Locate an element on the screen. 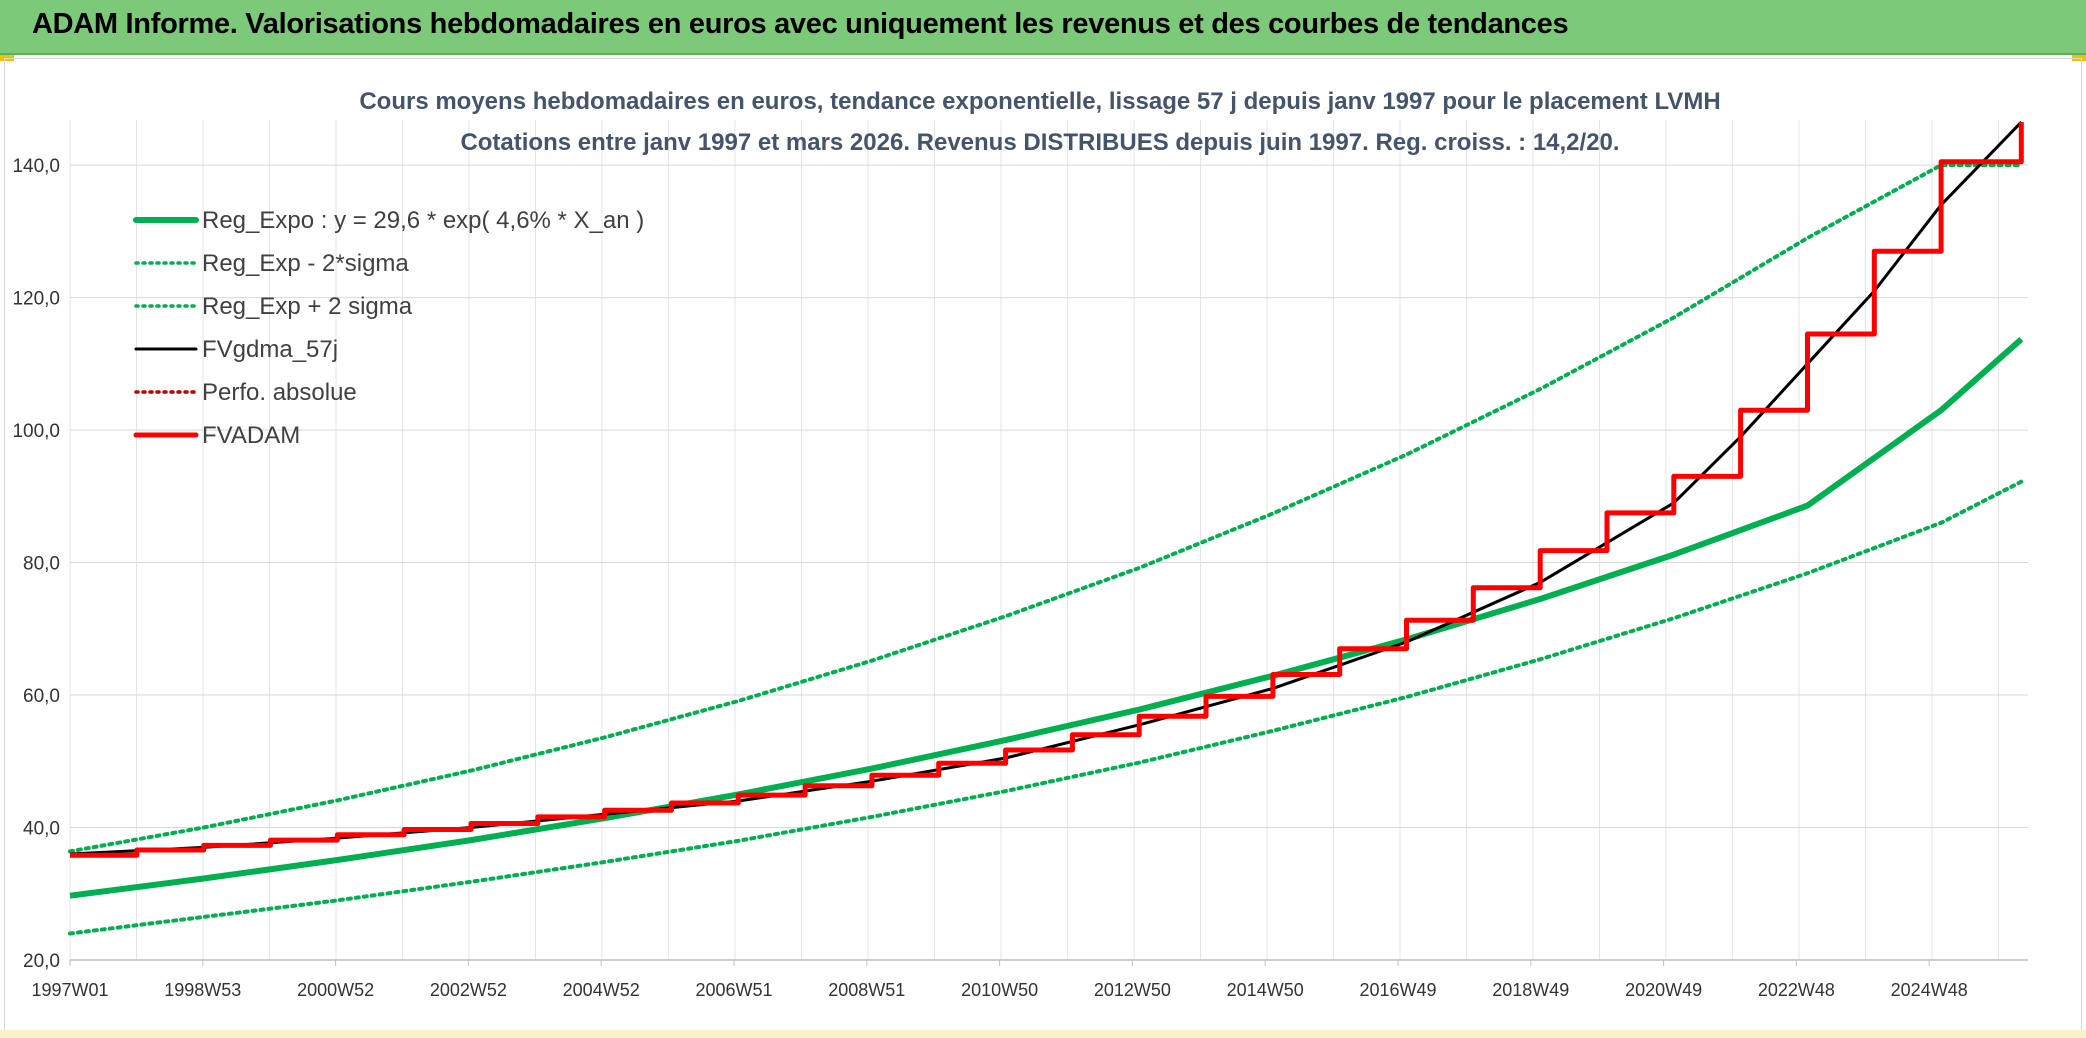 The width and height of the screenshot is (2086, 1038). x-tick-label: 2002W52 is located at coordinates (468, 990).